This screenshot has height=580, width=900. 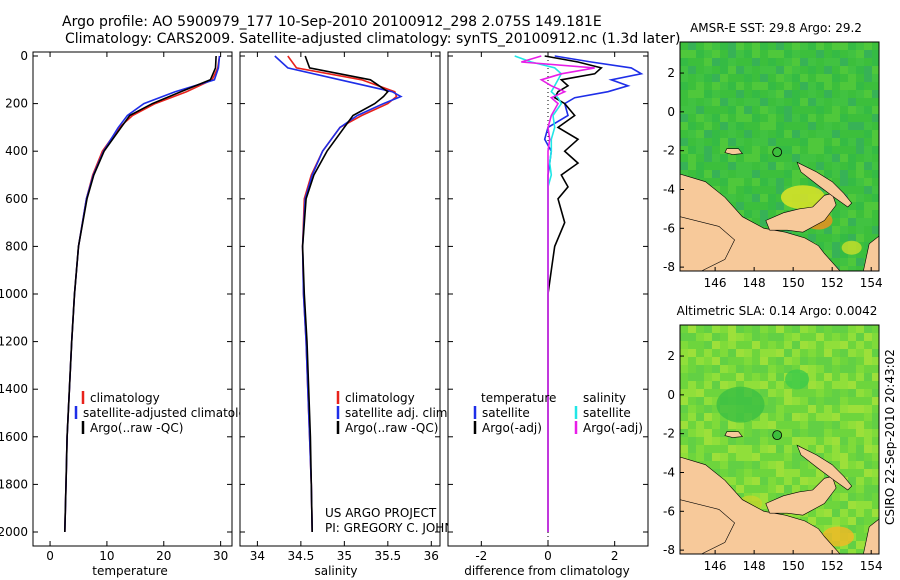 What do you see at coordinates (669, 267) in the screenshot?
I see `y-tick-label: -8` at bounding box center [669, 267].